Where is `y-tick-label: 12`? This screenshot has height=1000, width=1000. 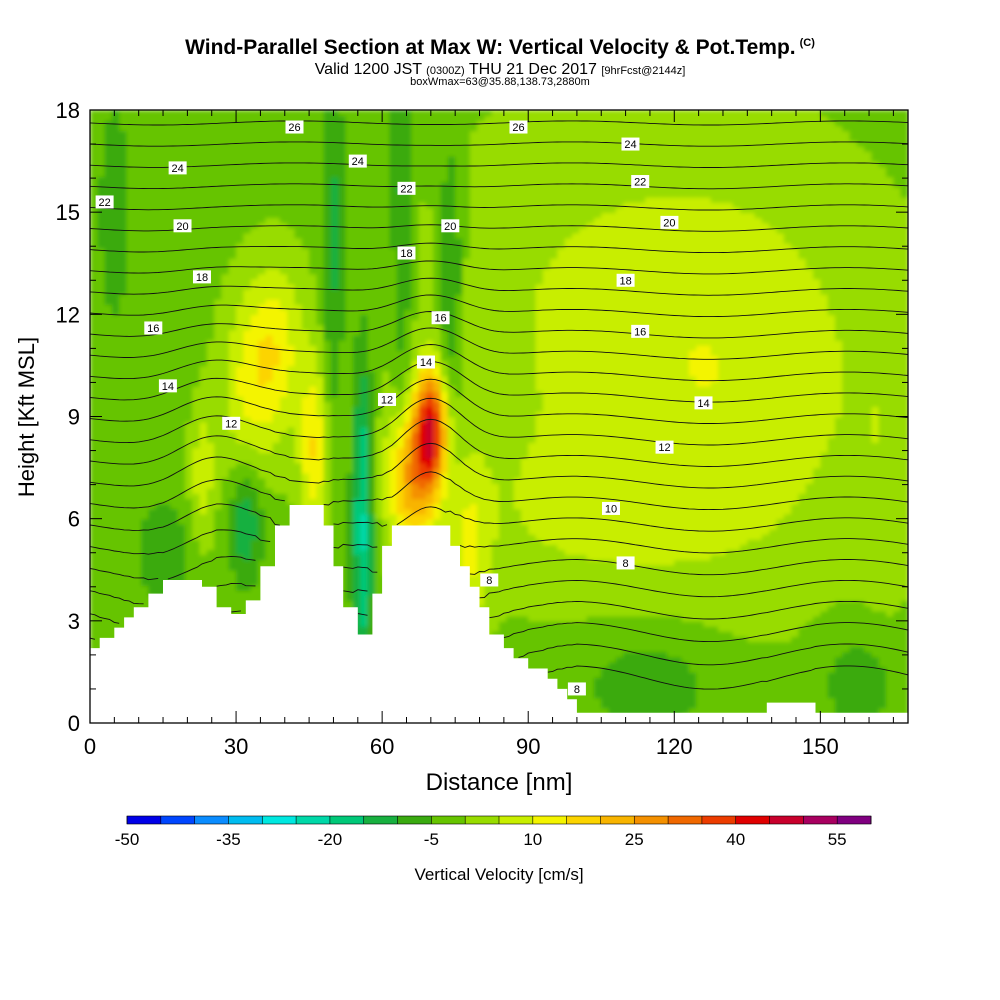 y-tick-label: 12 is located at coordinates (68, 314).